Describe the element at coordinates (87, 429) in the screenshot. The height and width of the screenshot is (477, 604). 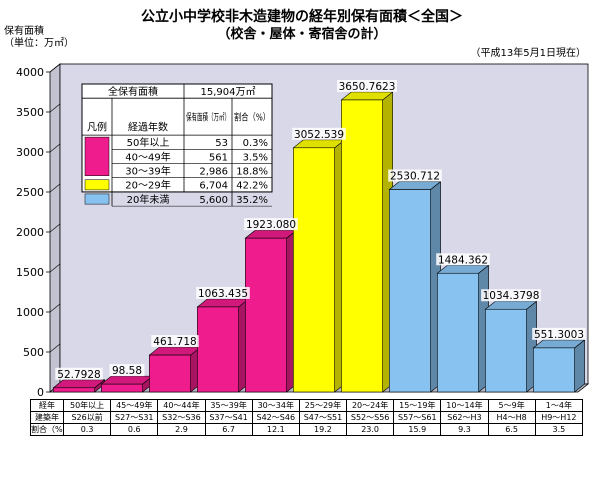
I see `table-cell-ratio-0: 0.3` at that location.